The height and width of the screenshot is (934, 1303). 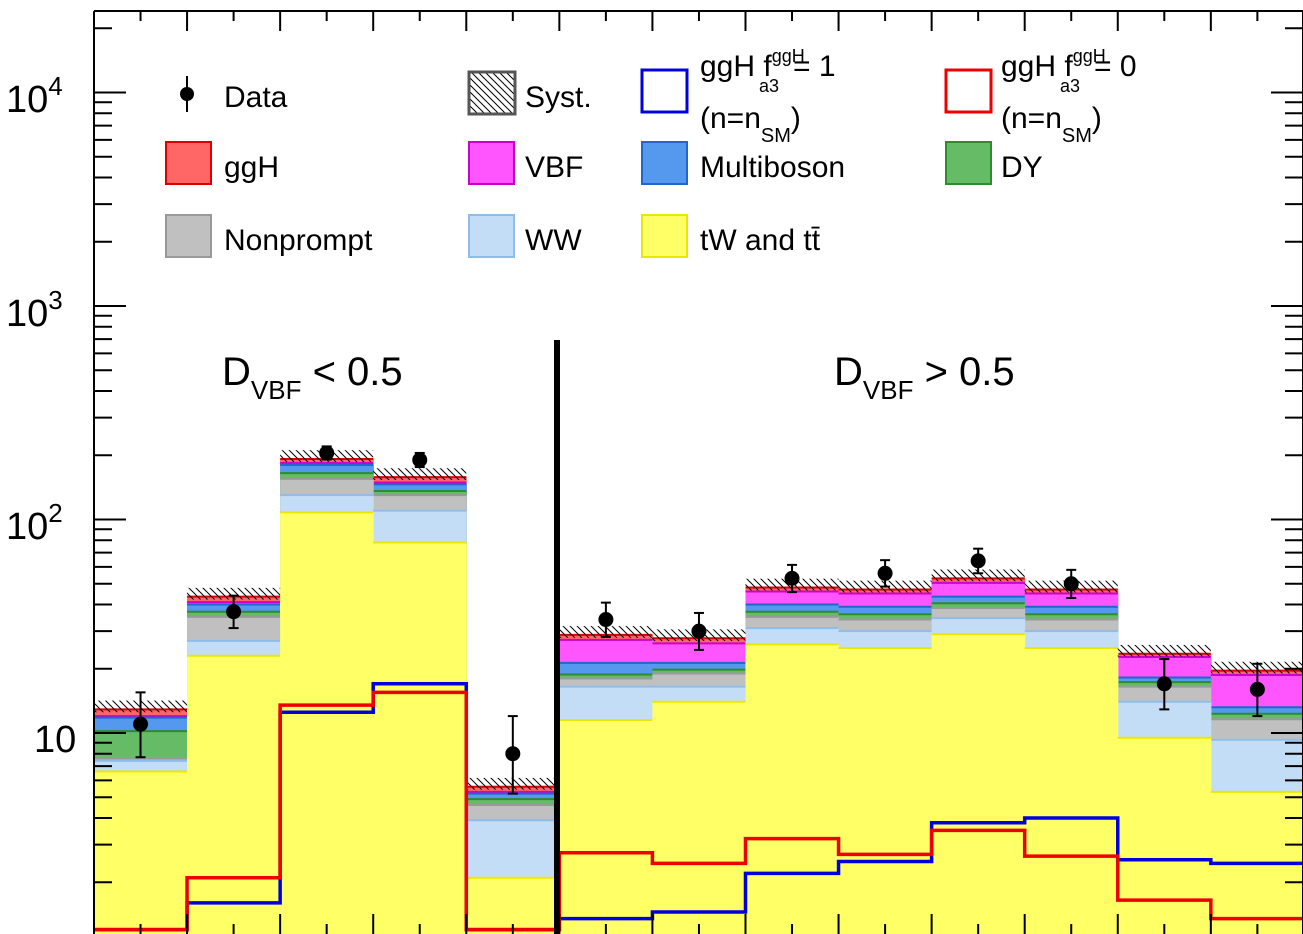 What do you see at coordinates (420, 738) in the screenshot?
I see `bar-tw-and-tt--4` at bounding box center [420, 738].